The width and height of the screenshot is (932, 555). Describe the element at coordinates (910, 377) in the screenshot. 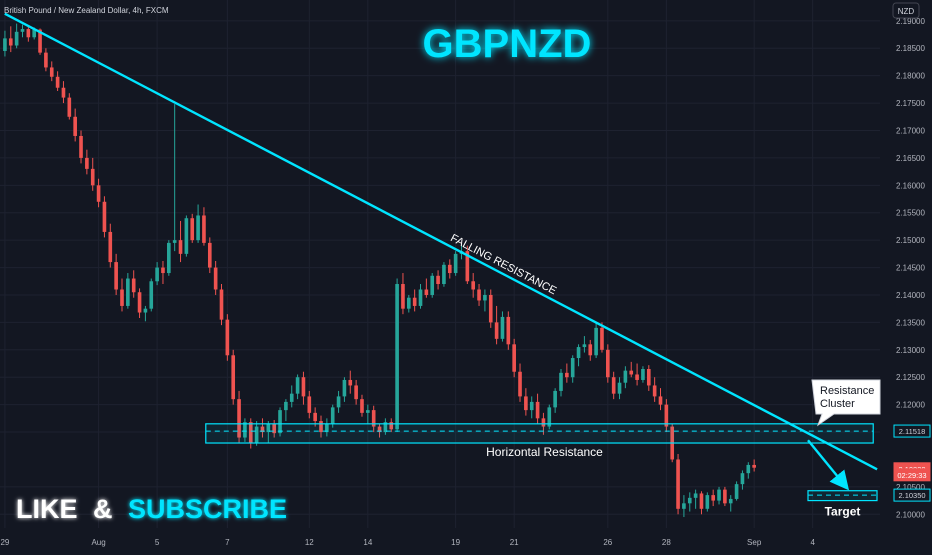

I see `y-tick-label: 2.12500` at that location.